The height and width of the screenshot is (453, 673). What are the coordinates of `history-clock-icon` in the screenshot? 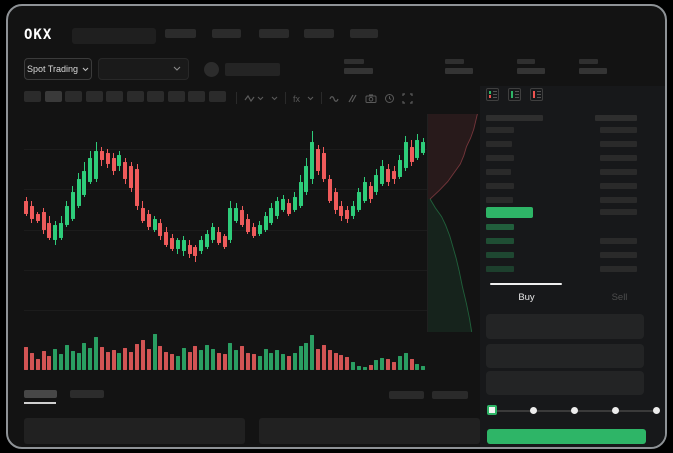 It's located at (389, 98).